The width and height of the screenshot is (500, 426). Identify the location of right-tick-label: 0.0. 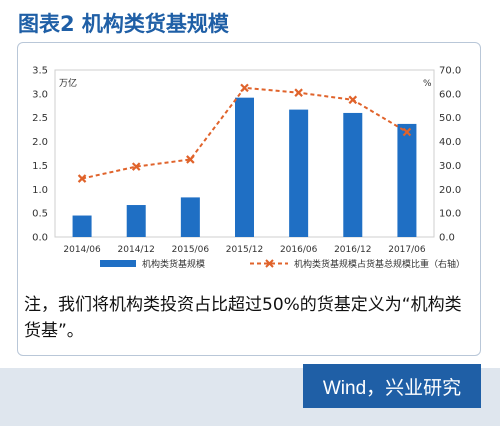
(447, 238).